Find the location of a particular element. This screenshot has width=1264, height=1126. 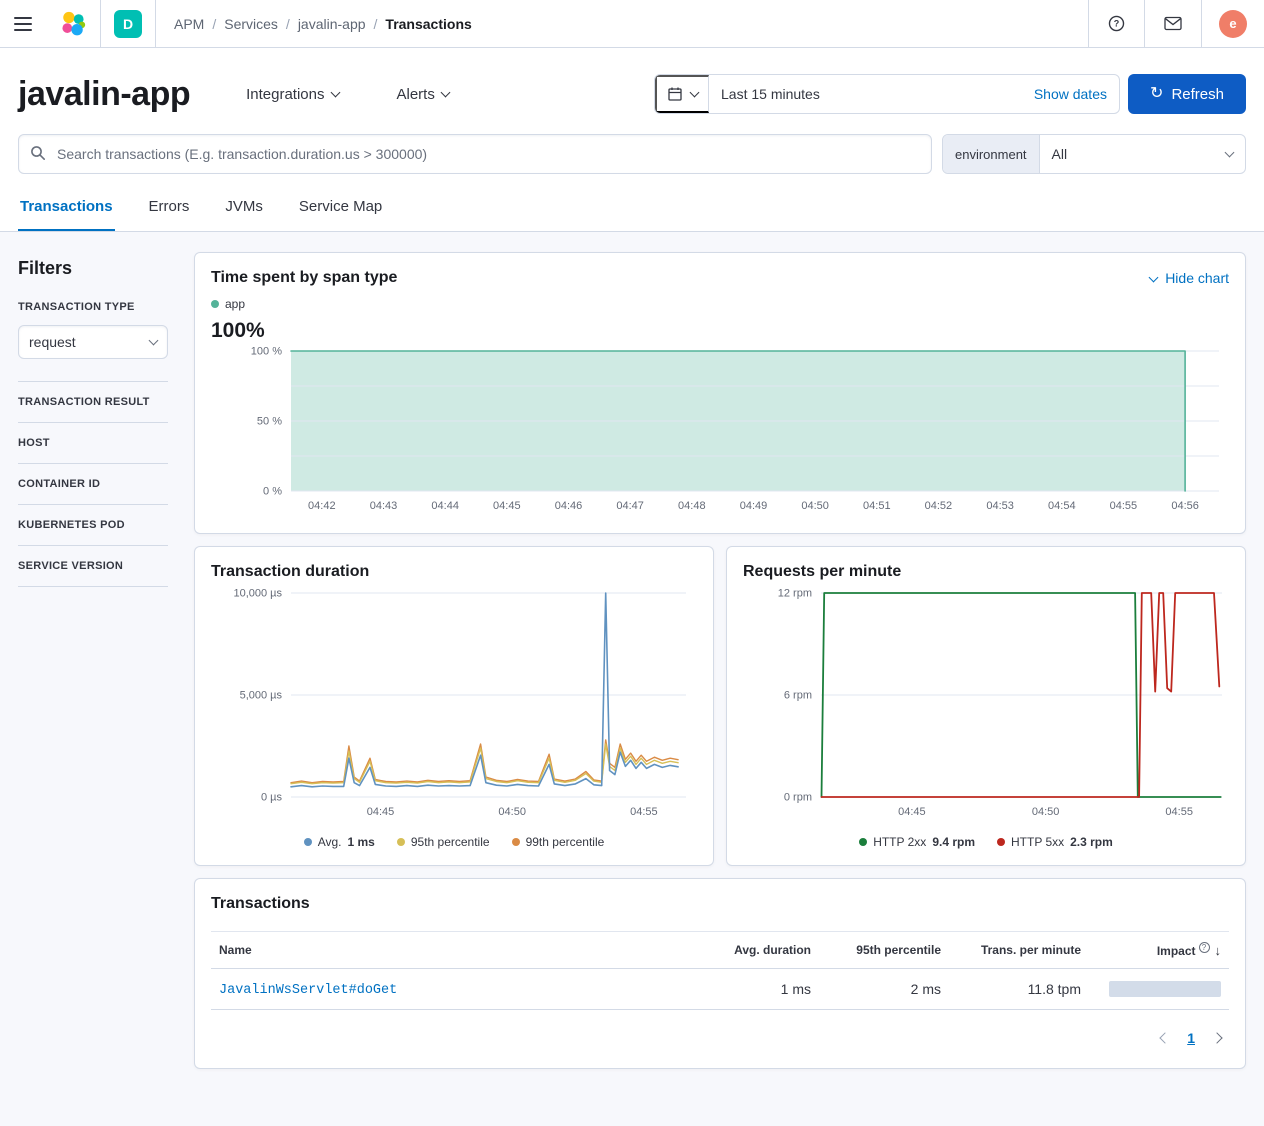

tab-jvms: JVMs is located at coordinates (244, 211).